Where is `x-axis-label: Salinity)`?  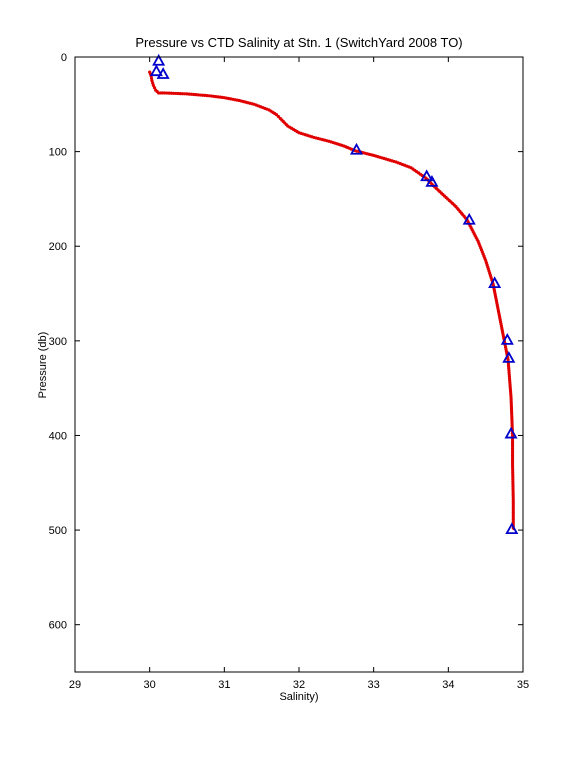 x-axis-label: Salinity) is located at coordinates (298, 697).